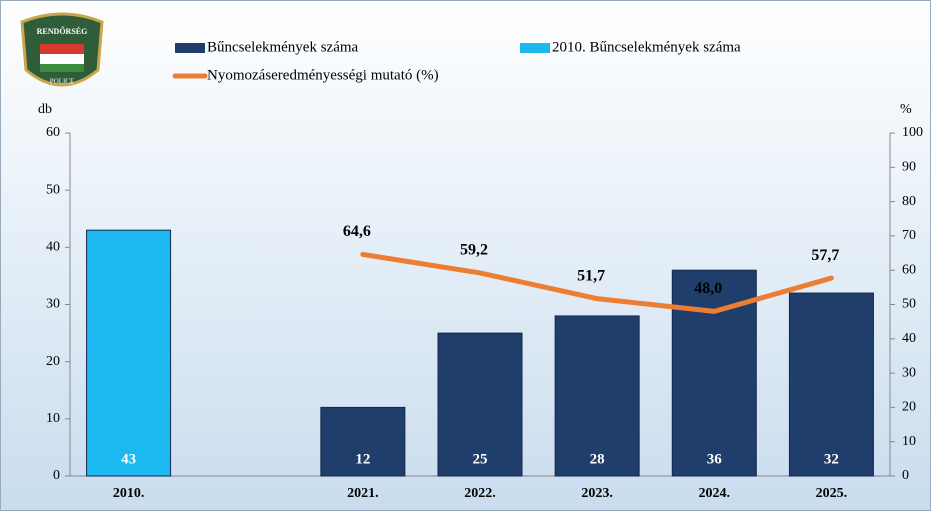  I want to click on y-tick-label: 40, so click(53, 247).